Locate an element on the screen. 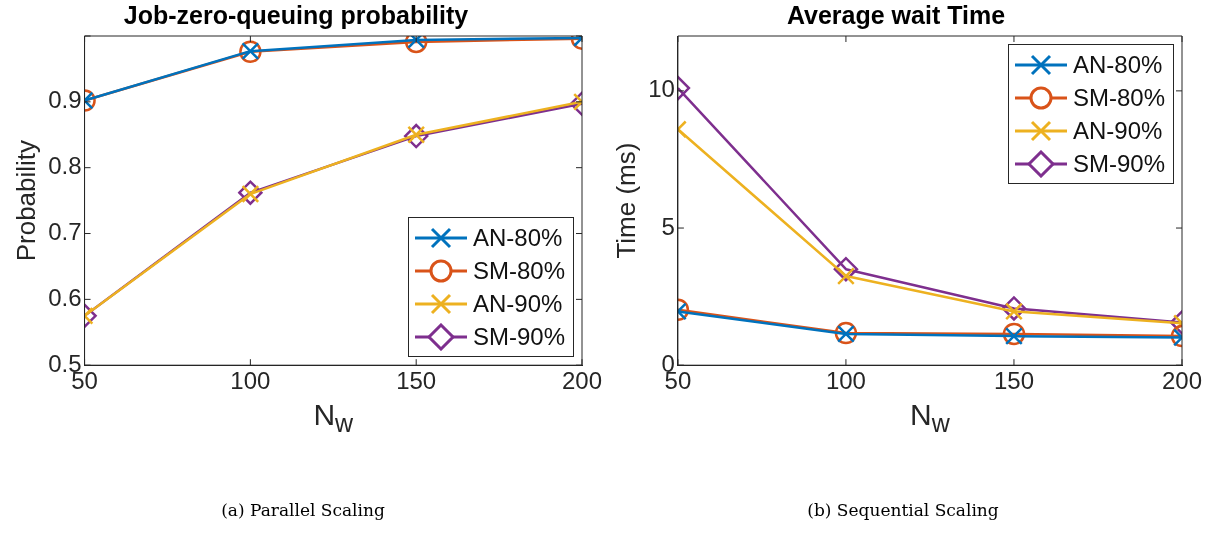 This screenshot has width=1213, height=539. y-tick-label: 10 is located at coordinates (661, 89).